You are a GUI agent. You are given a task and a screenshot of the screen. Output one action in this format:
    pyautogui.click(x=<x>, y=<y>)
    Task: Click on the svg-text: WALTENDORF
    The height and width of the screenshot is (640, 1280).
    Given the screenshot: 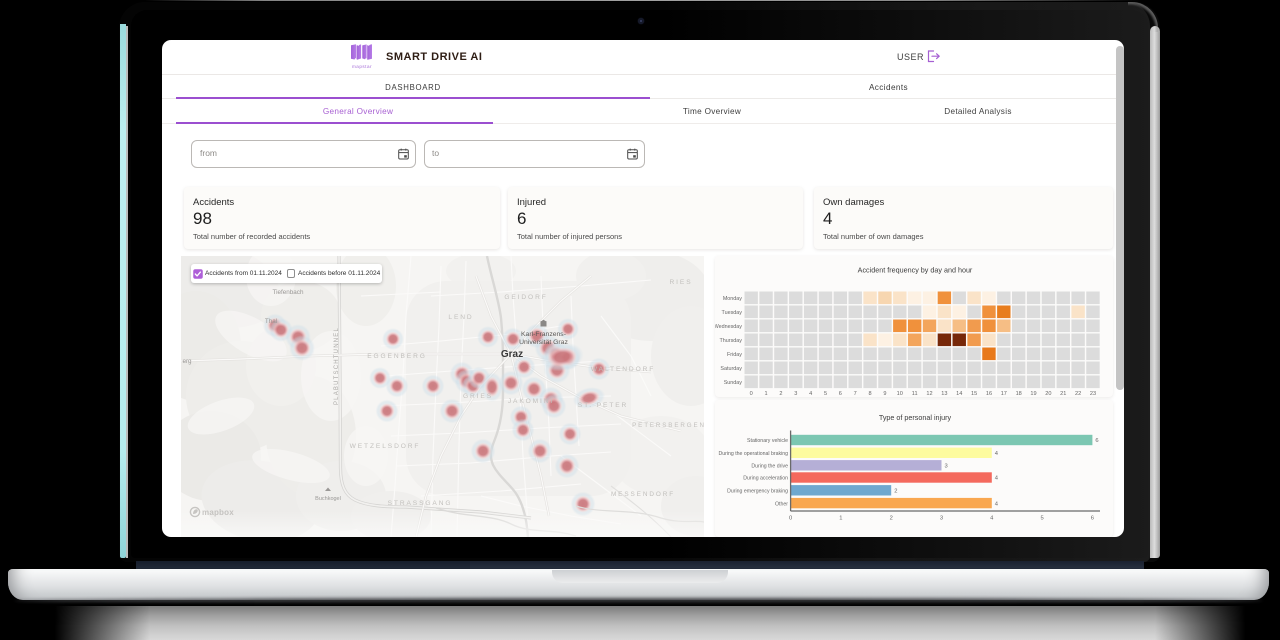 What is the action you would take?
    pyautogui.click(x=623, y=369)
    